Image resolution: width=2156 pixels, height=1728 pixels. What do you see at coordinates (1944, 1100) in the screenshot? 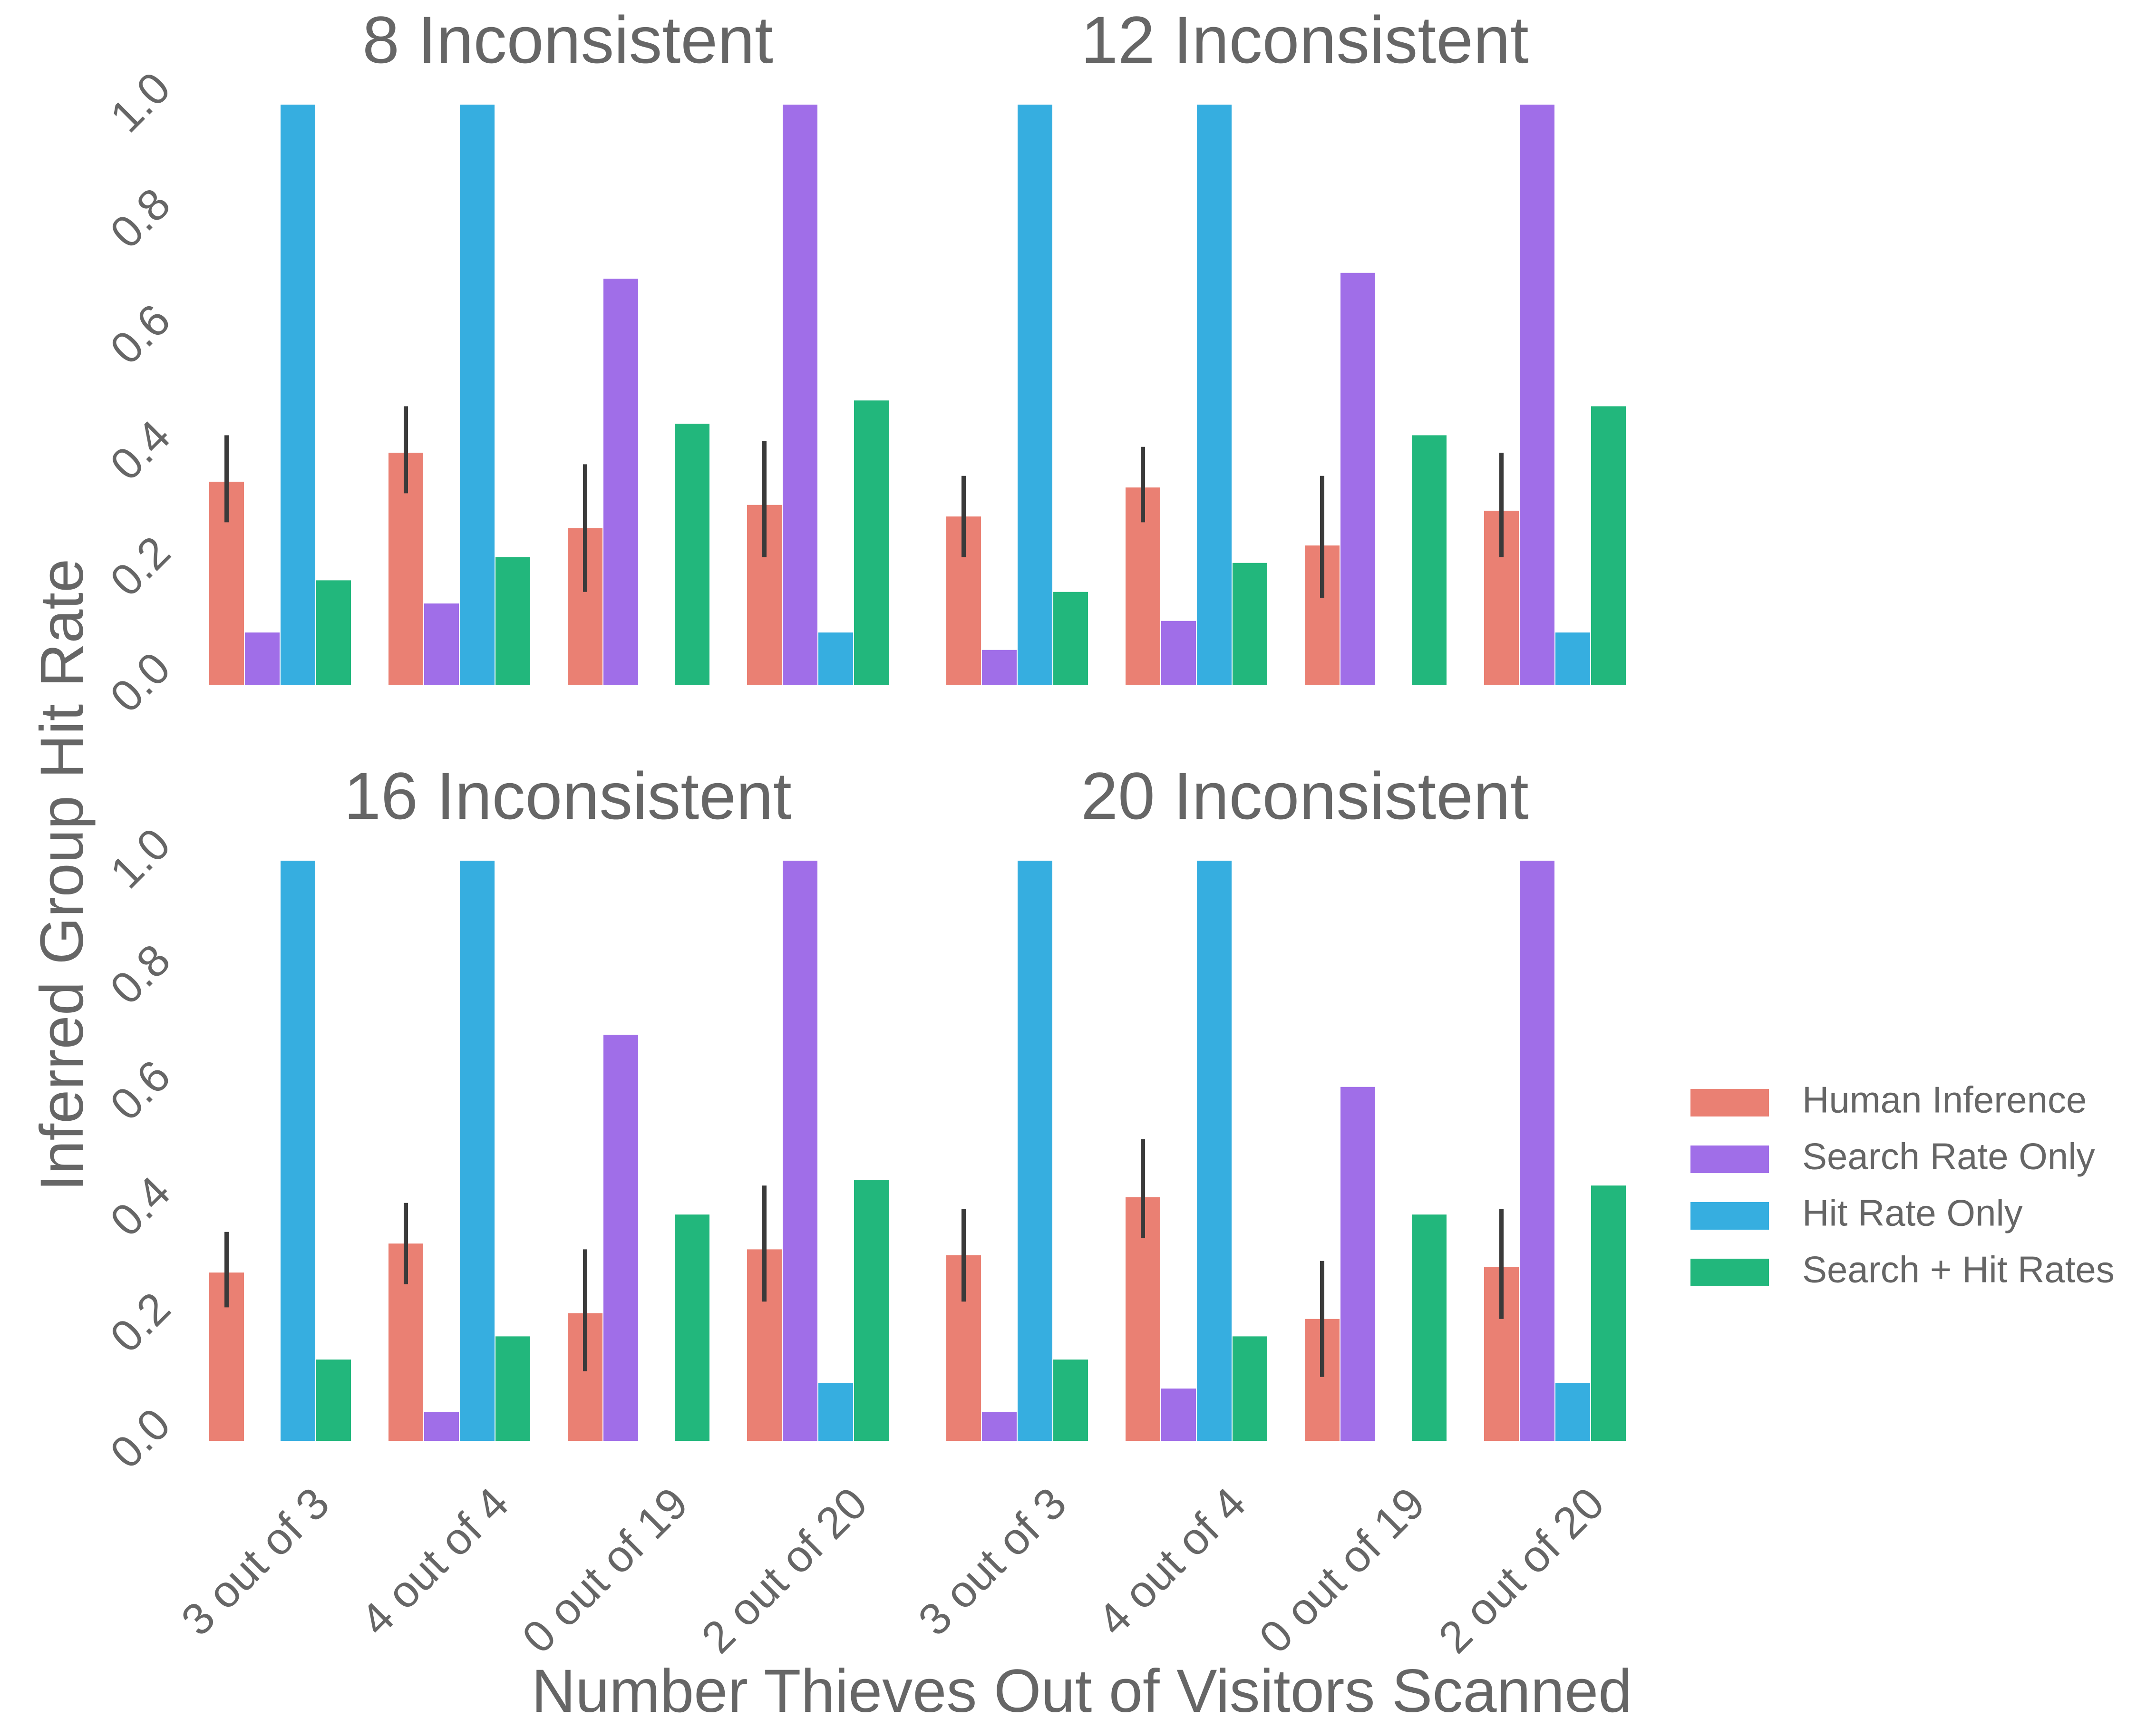
I see `legend-label: Human Inference` at bounding box center [1944, 1100].